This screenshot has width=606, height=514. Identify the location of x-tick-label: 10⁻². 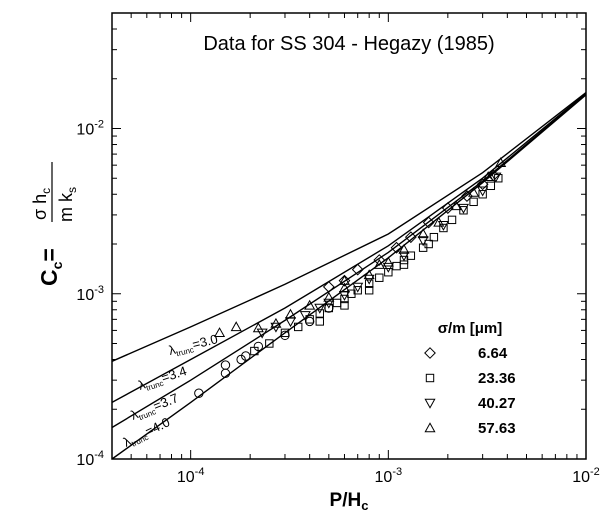
(586, 476).